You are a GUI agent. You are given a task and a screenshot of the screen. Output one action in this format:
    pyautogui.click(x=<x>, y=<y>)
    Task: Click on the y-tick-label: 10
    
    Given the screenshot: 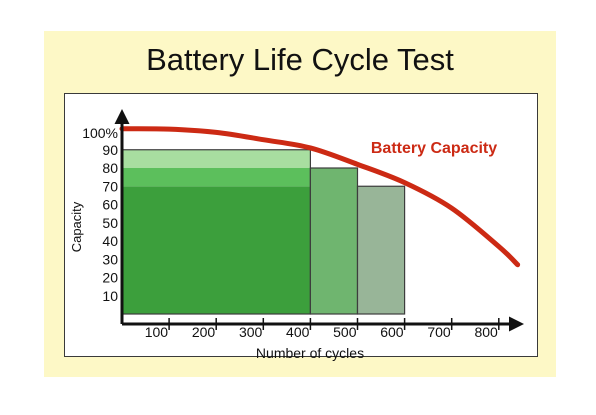 What is the action you would take?
    pyautogui.click(x=110, y=296)
    